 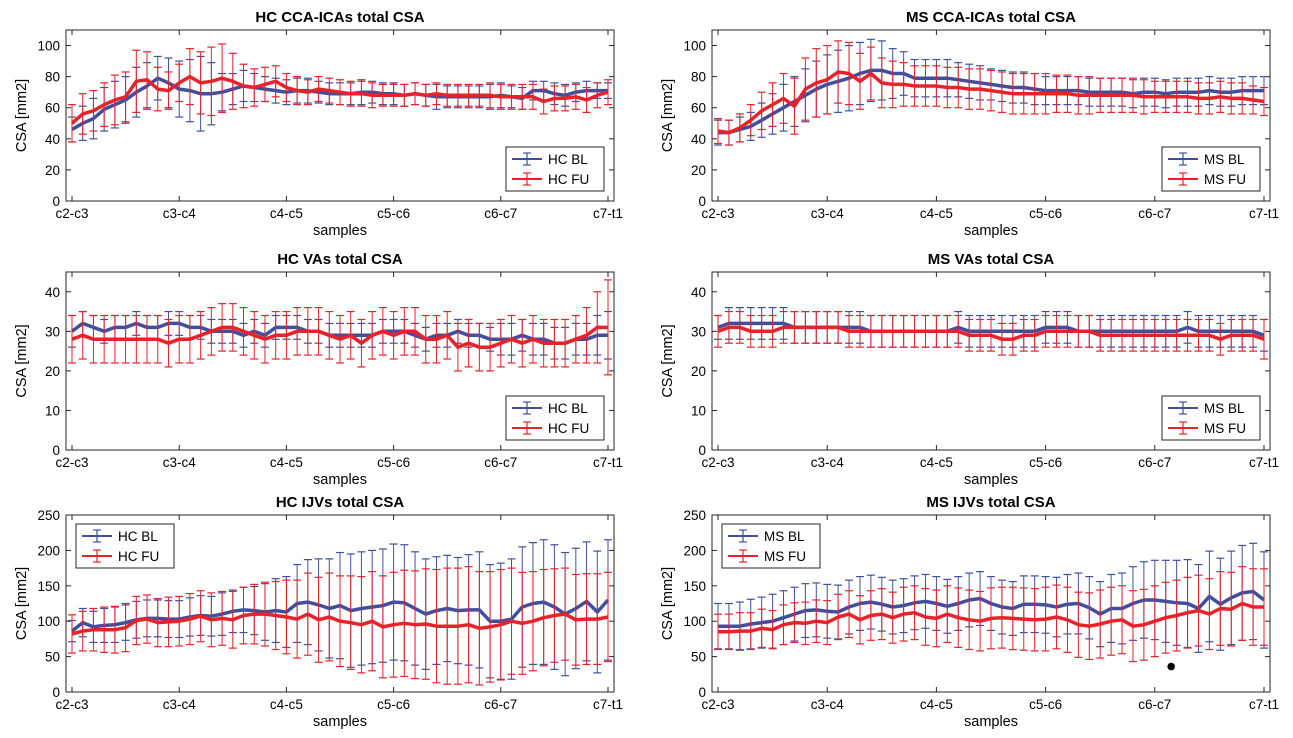 What do you see at coordinates (1171, 666) in the screenshot?
I see `outlier-point` at bounding box center [1171, 666].